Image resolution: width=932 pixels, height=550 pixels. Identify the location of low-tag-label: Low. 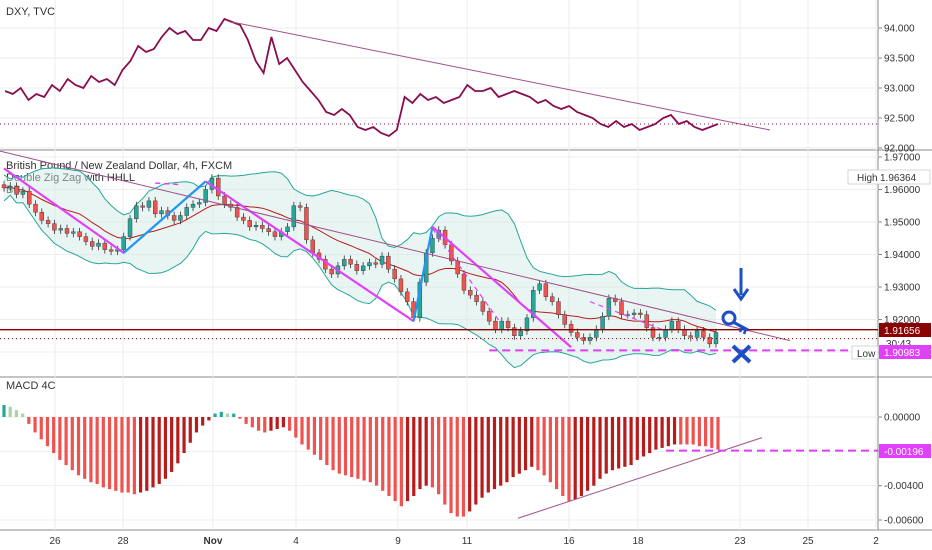
(866, 354).